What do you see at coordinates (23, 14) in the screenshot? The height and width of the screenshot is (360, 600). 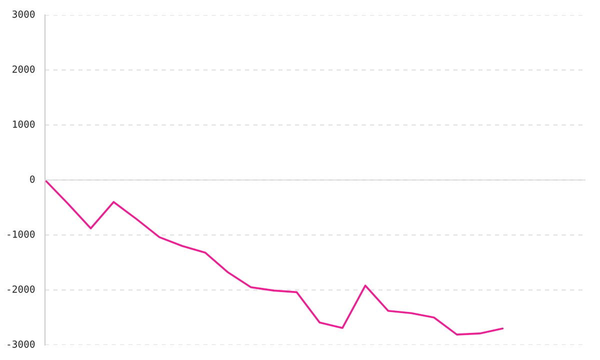 I see `y-tick-label: 3000` at bounding box center [23, 14].